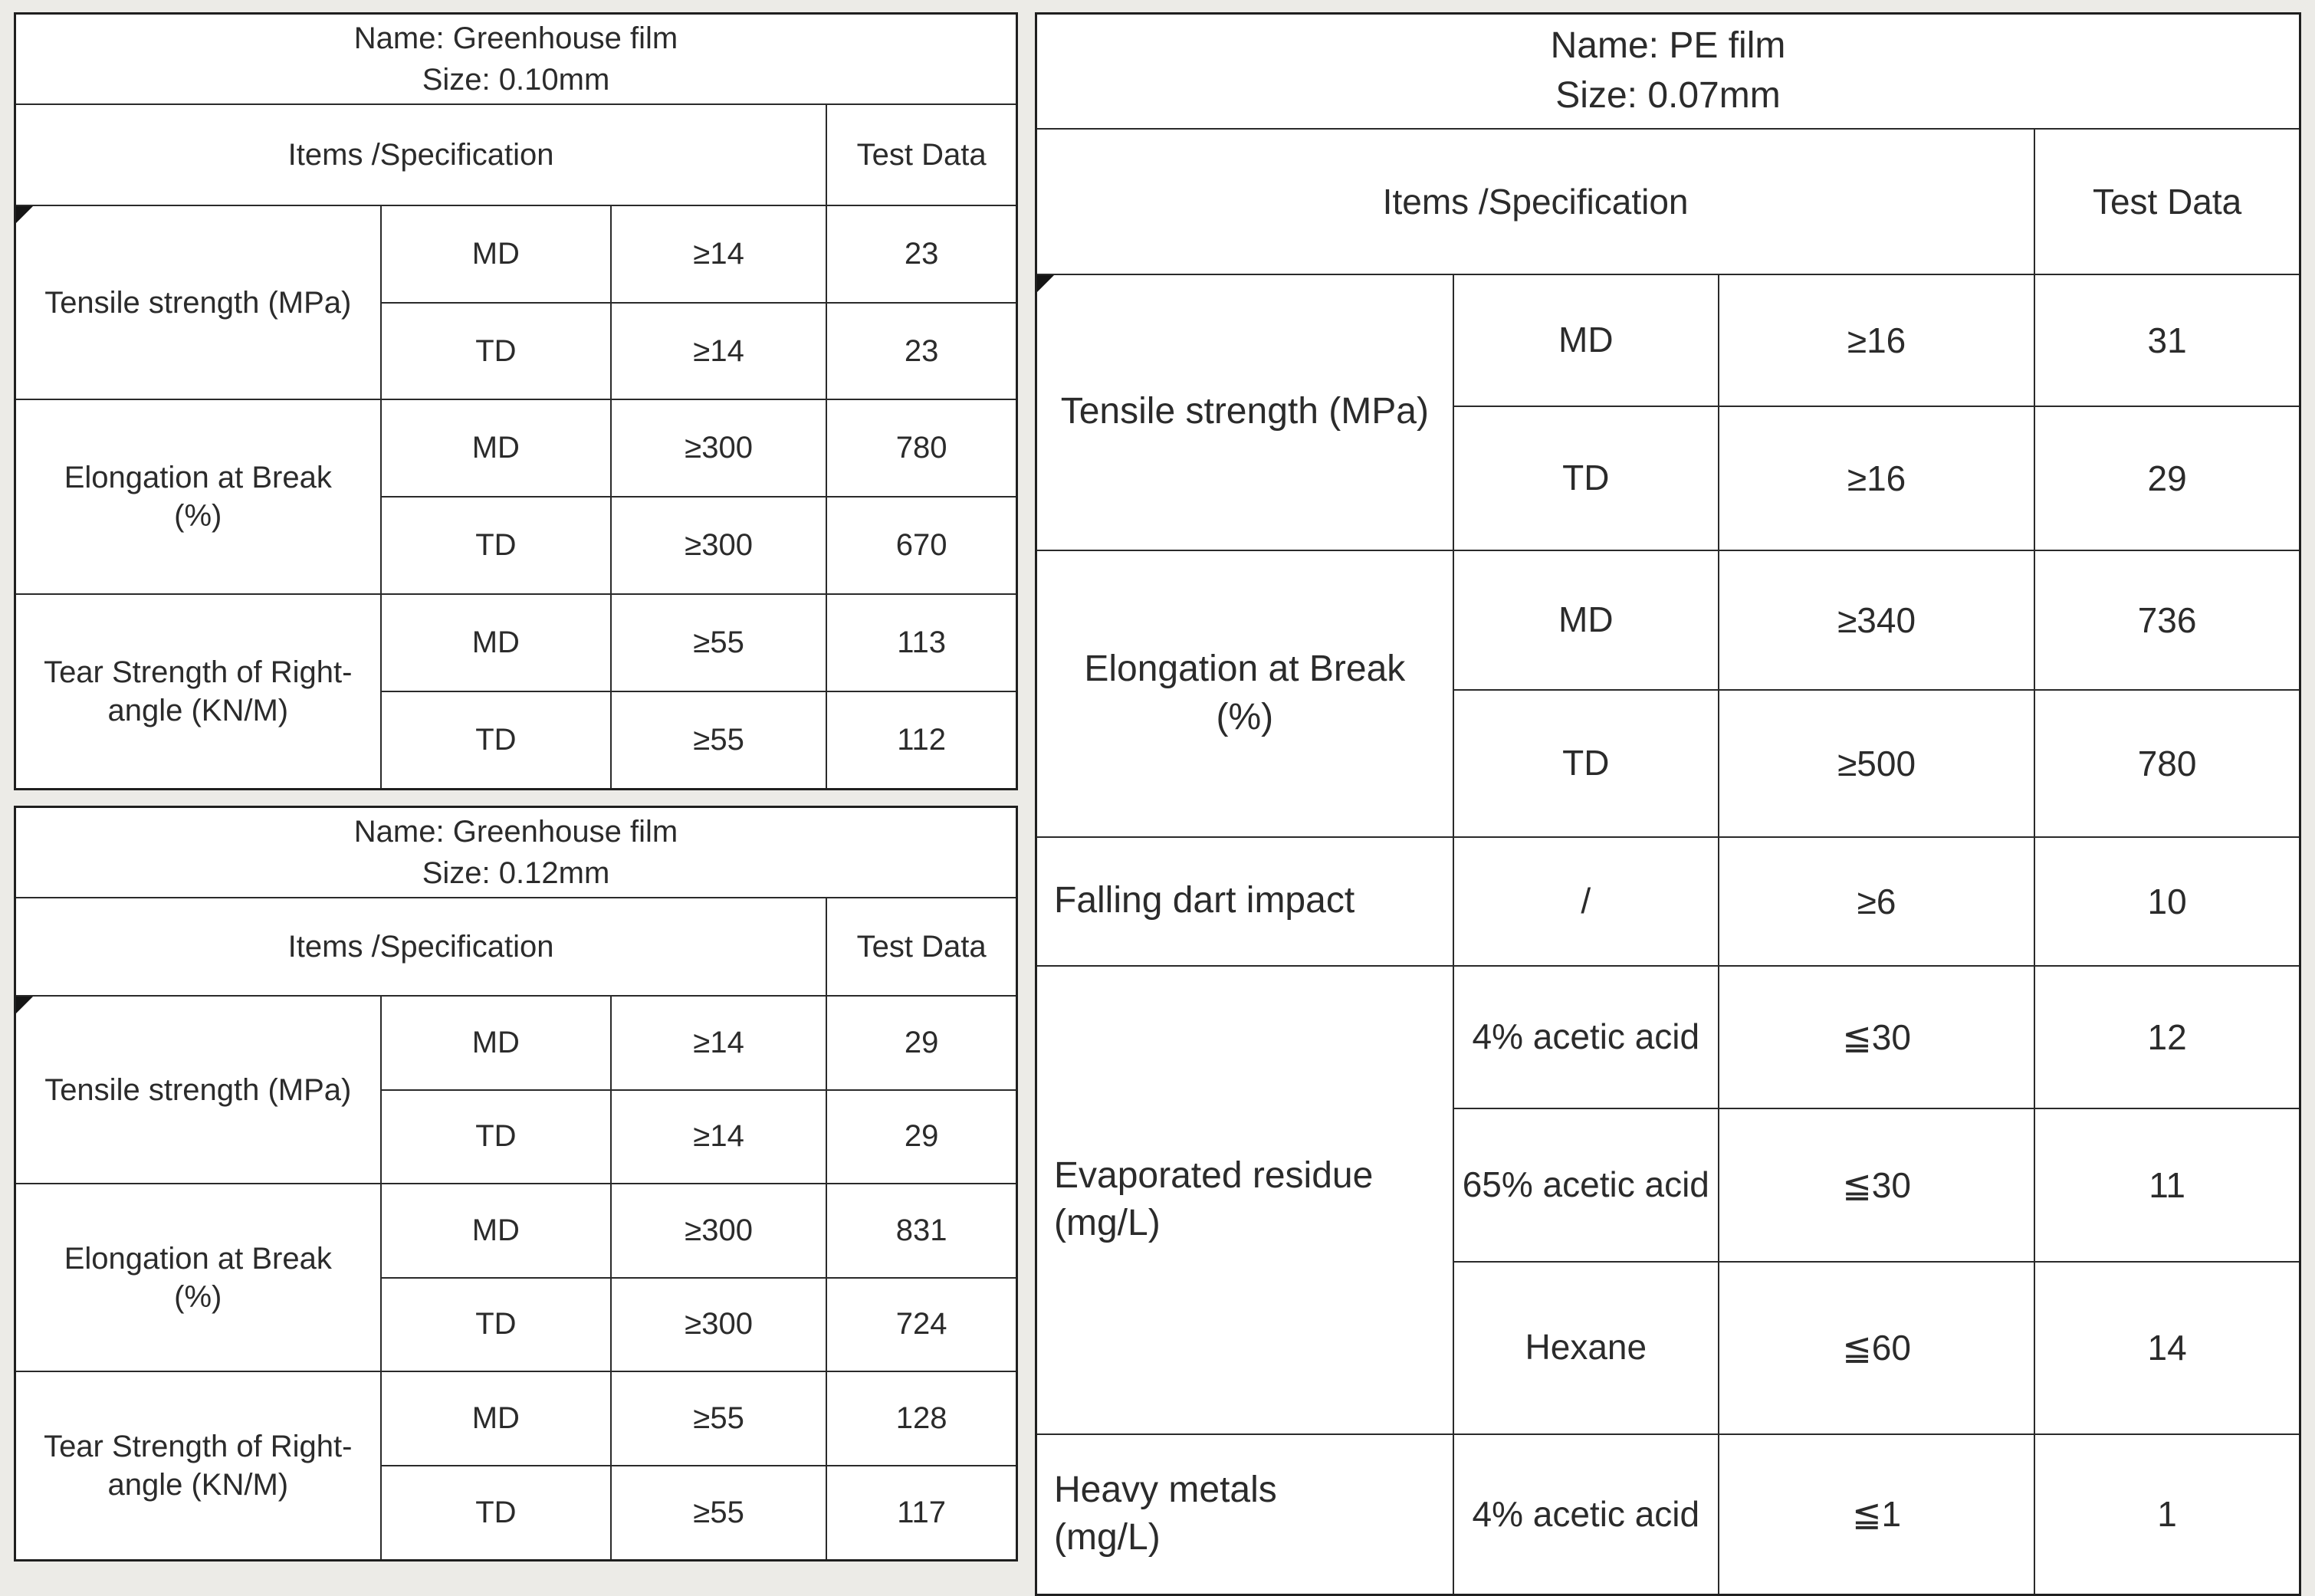  I want to click on spec-cell: ≥500, so click(1876, 763).